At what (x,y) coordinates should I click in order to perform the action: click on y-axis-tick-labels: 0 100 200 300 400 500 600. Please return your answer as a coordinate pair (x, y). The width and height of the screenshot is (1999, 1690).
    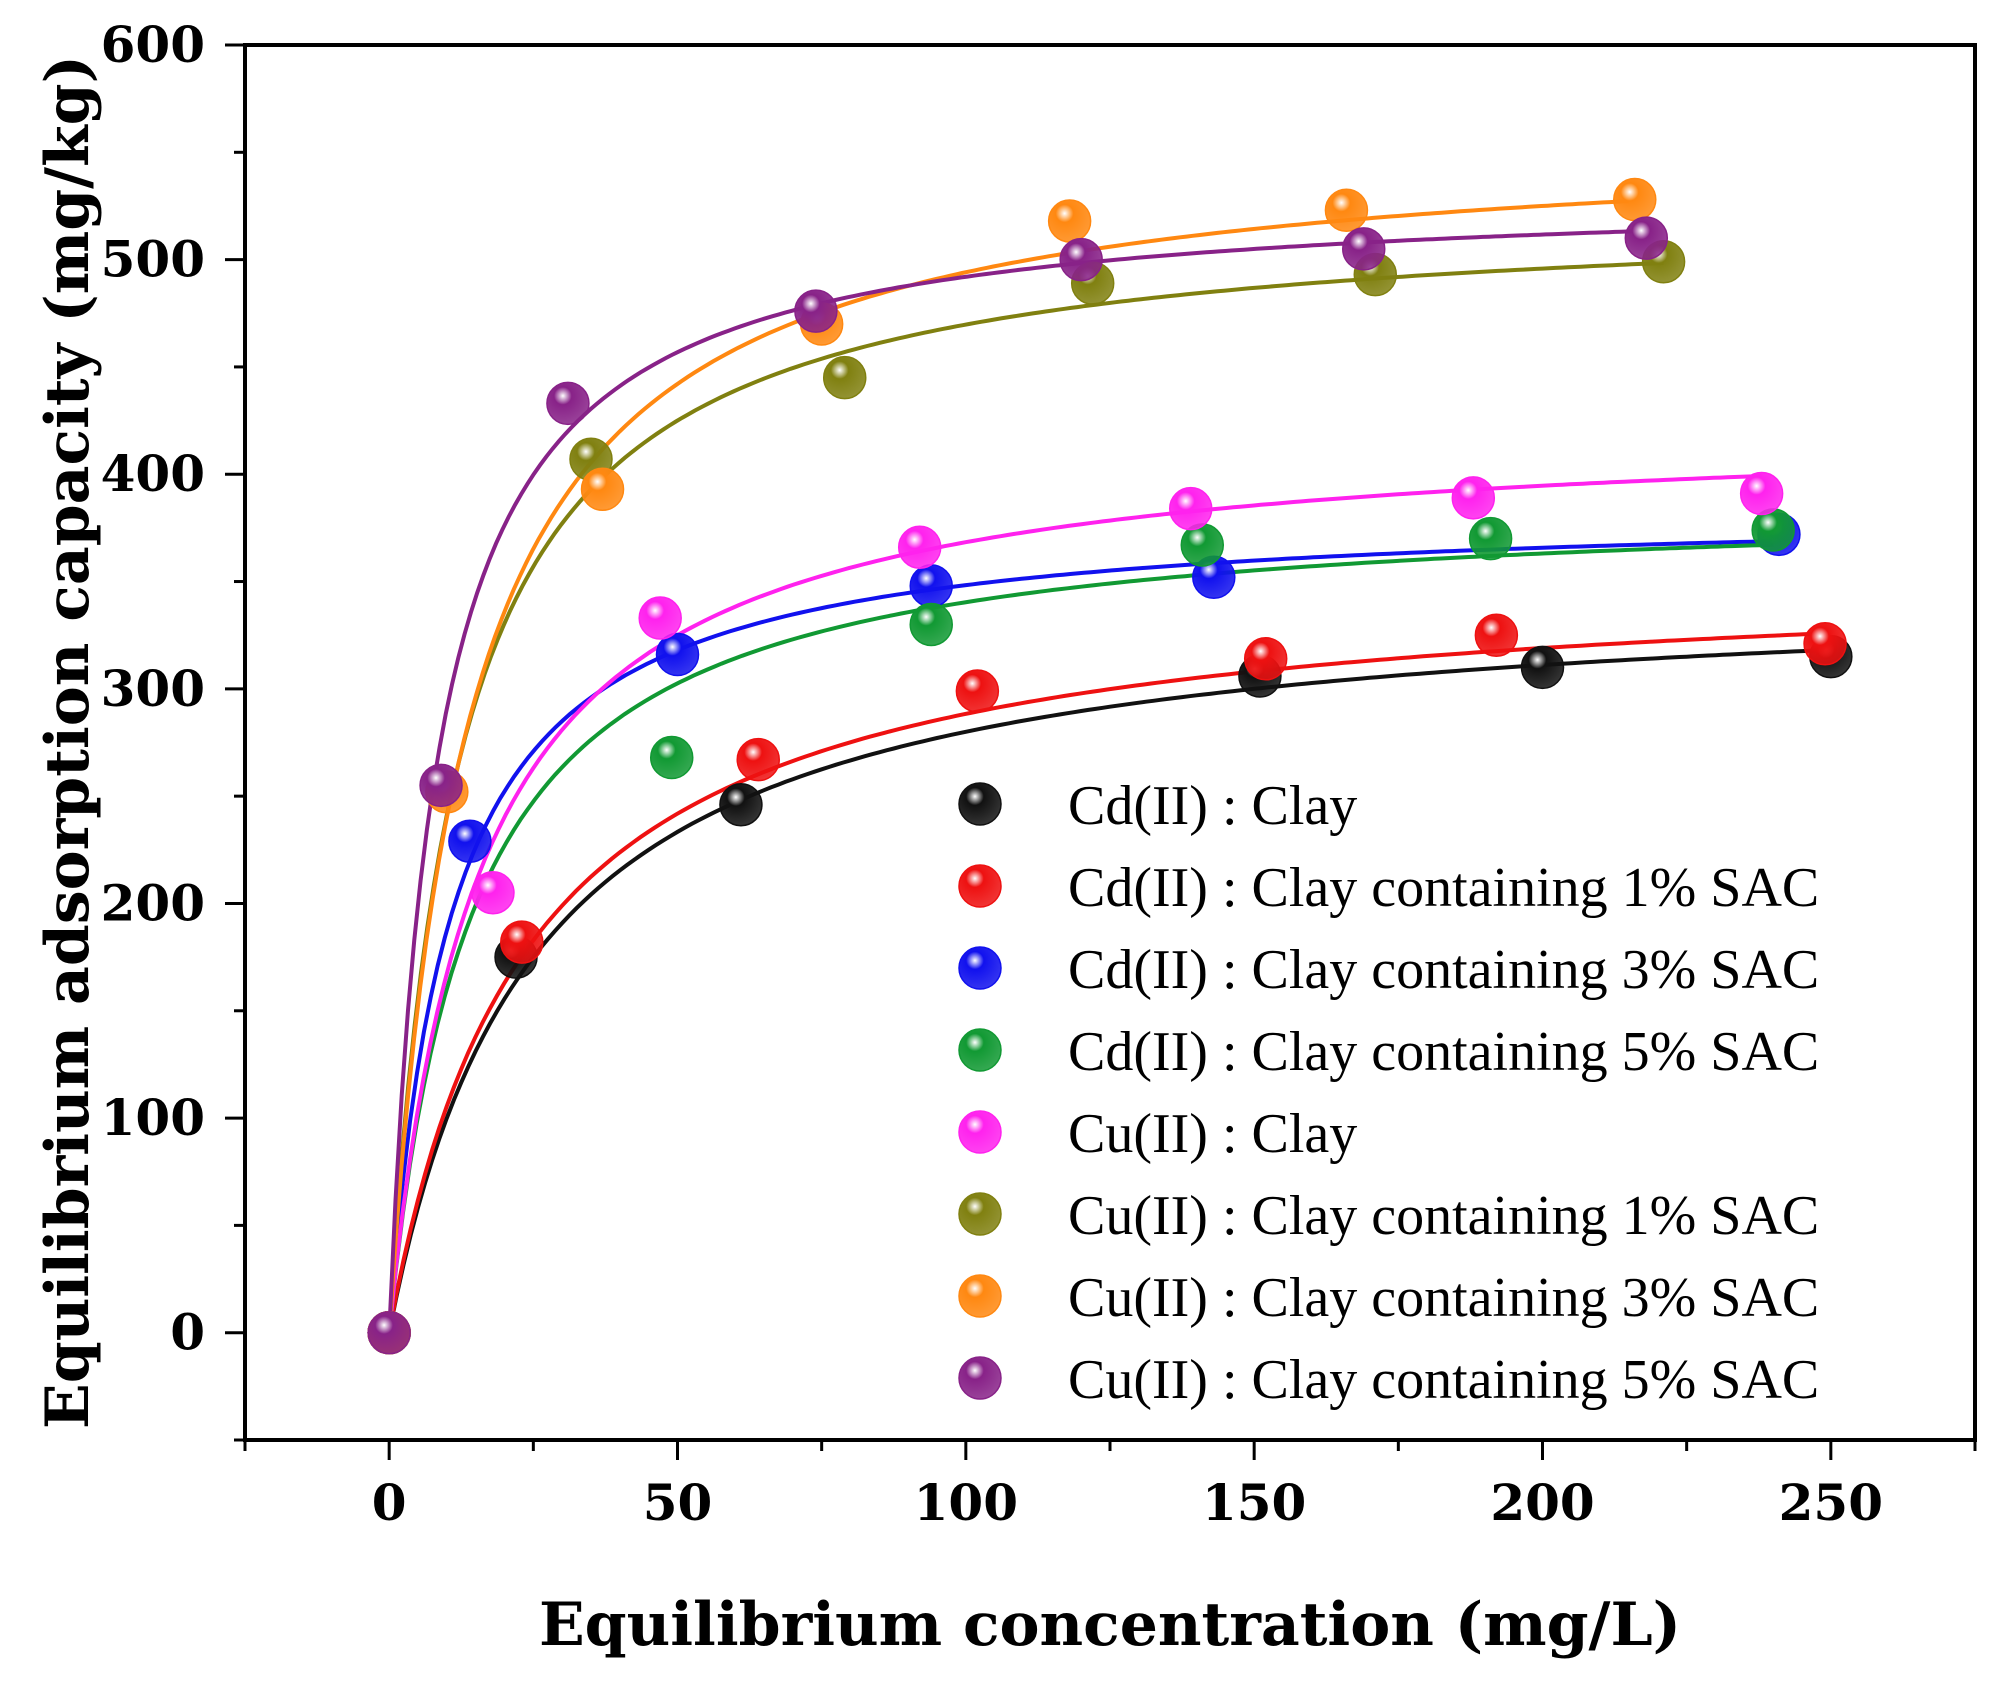
    Looking at the image, I should click on (153, 688).